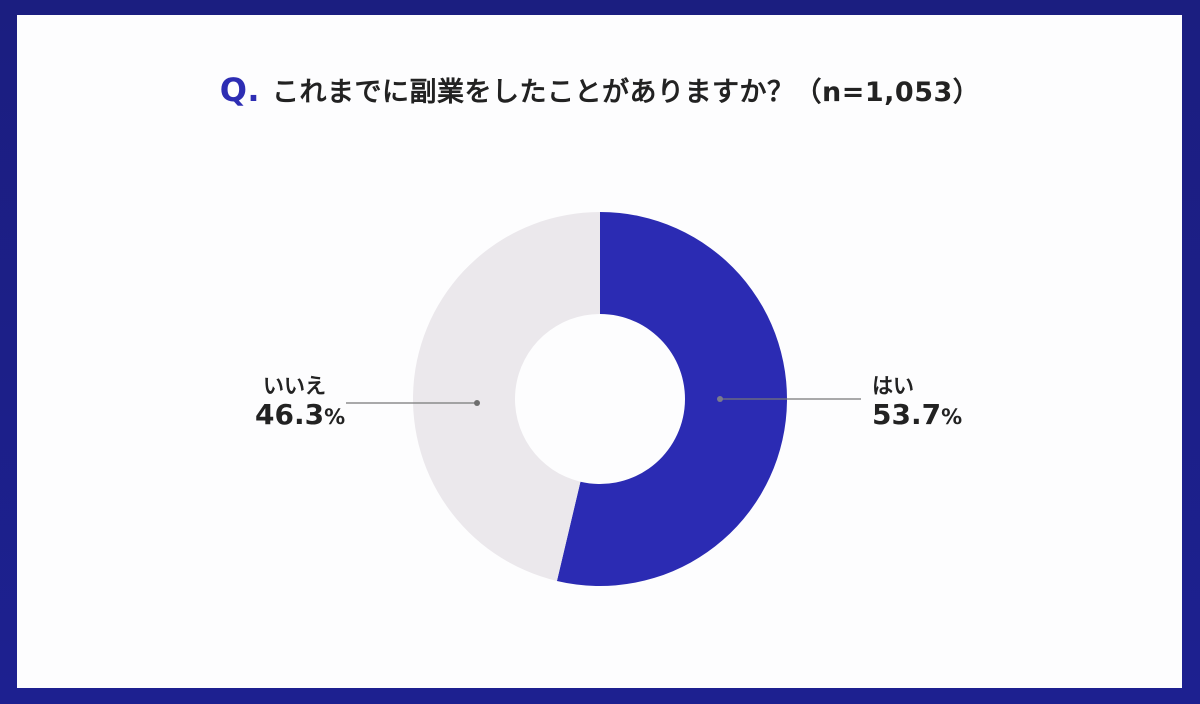 This screenshot has height=704, width=1200. What do you see at coordinates (240, 90) in the screenshot?
I see `q-marker: Q.` at bounding box center [240, 90].